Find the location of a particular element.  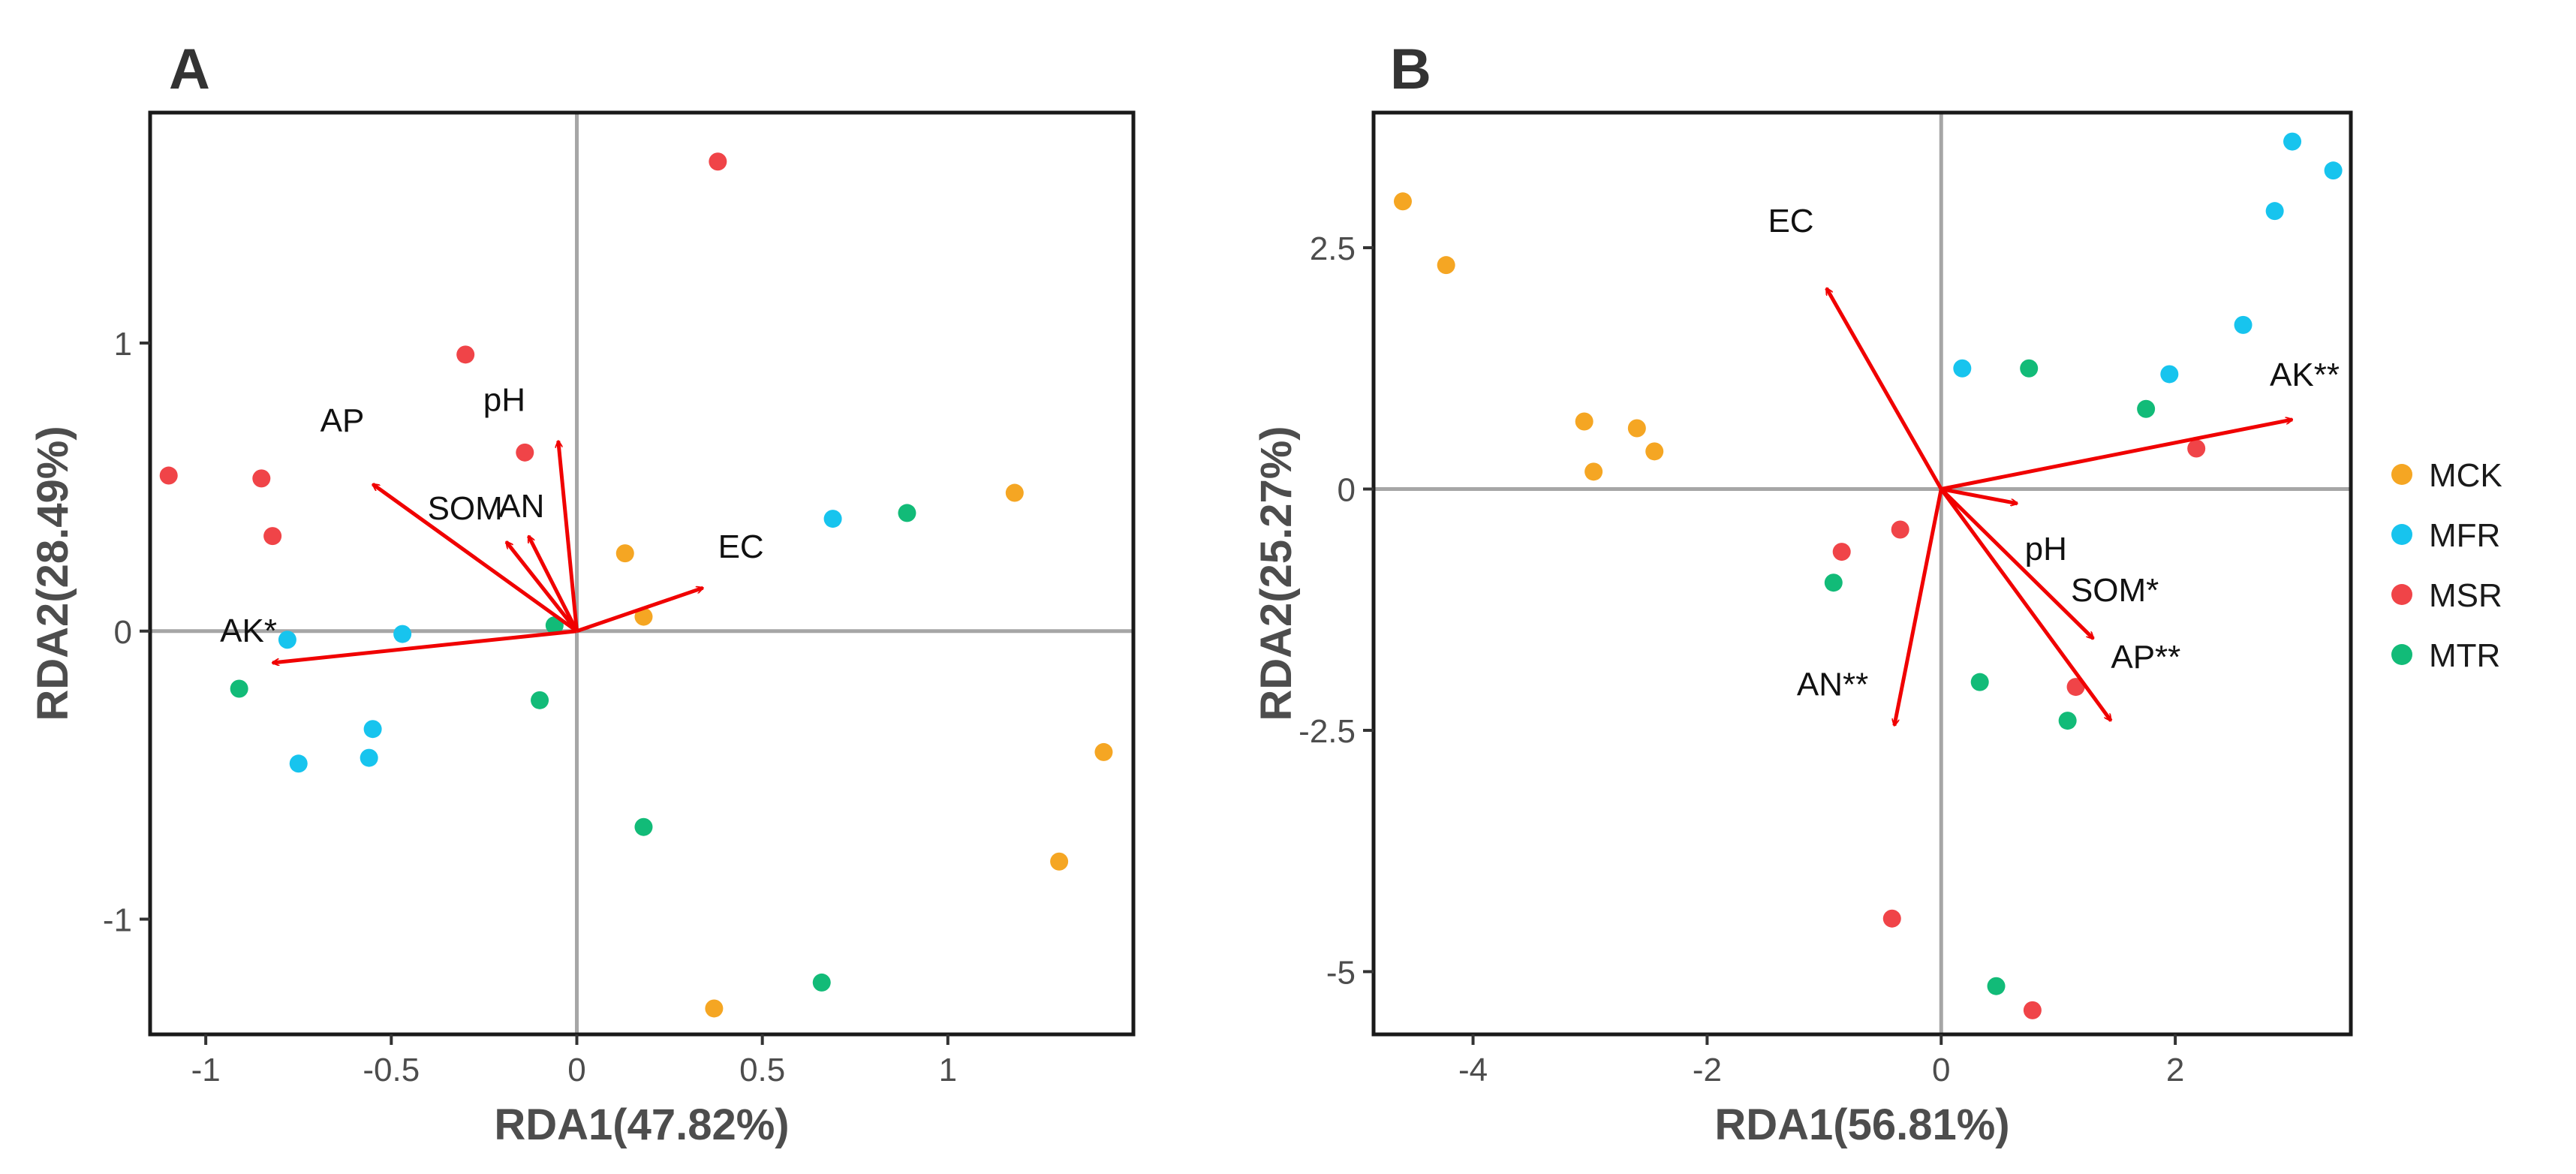

panel-b-ytick-label-2: -2.5 is located at coordinates (1327, 731).